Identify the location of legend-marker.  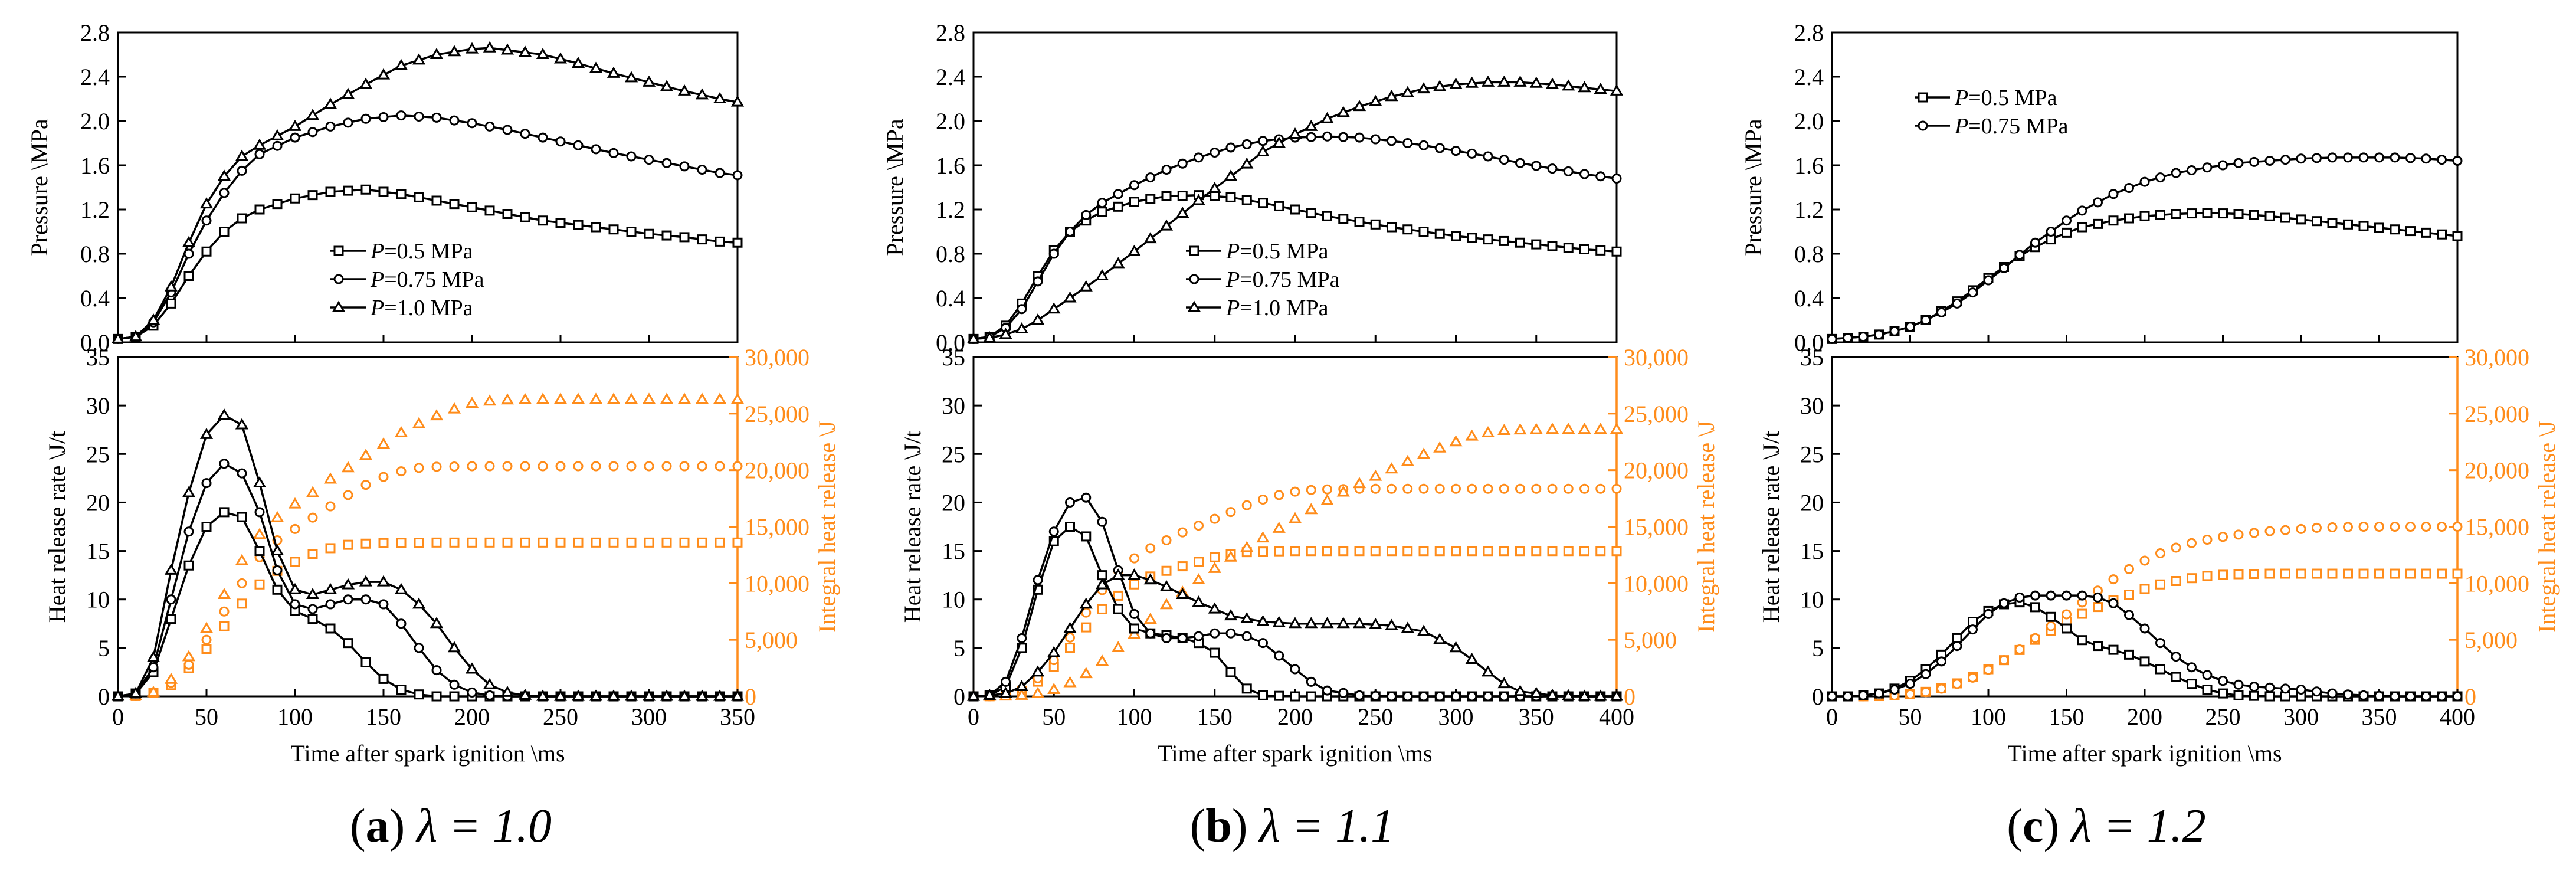
(338, 250).